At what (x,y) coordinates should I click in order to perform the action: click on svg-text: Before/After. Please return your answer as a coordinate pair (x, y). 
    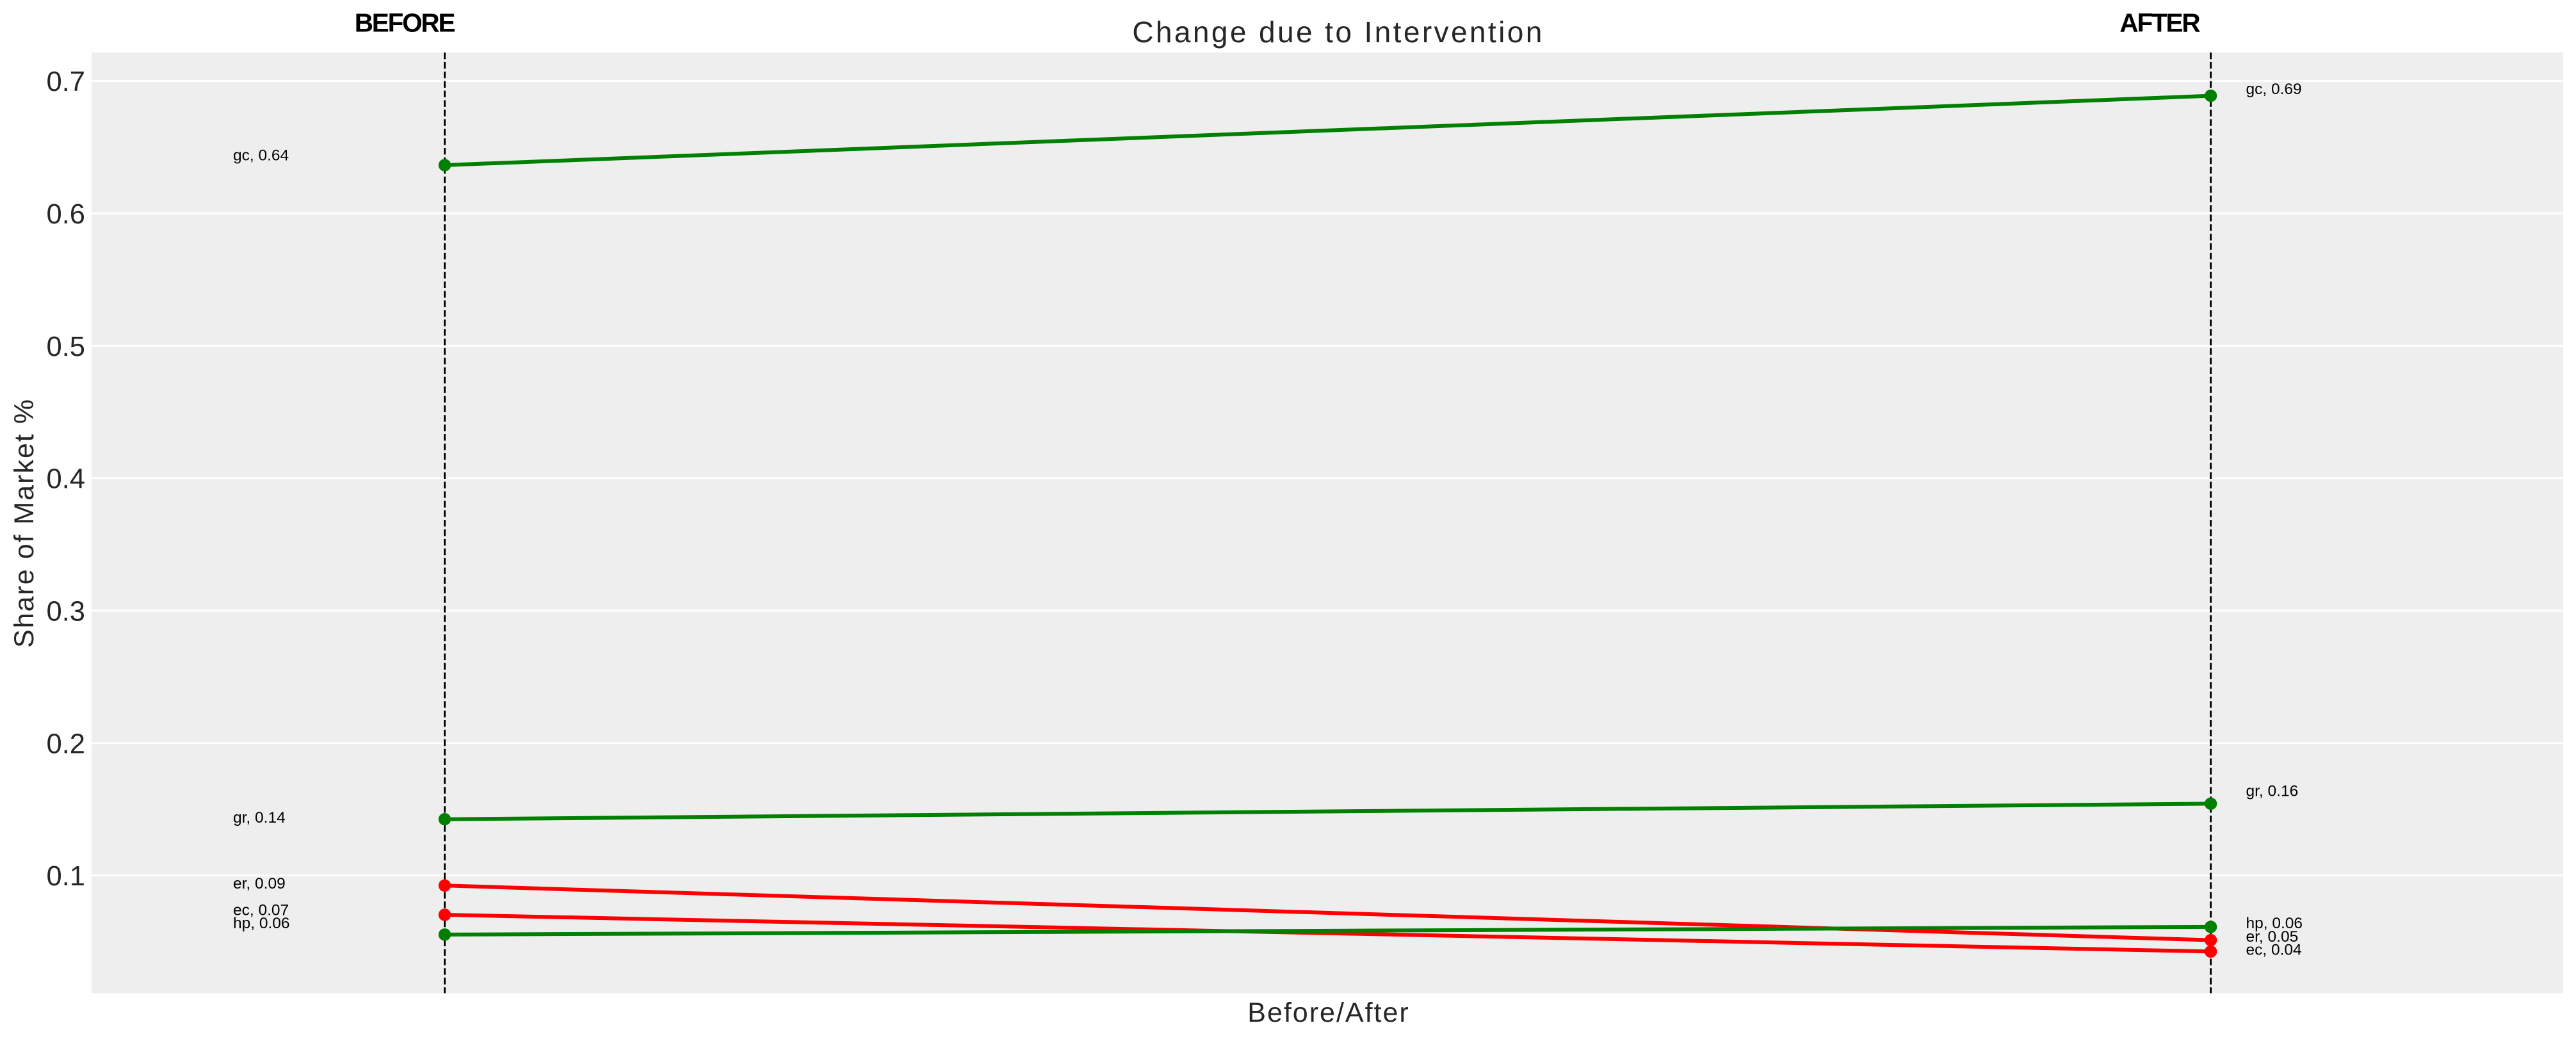
    Looking at the image, I should click on (1328, 1013).